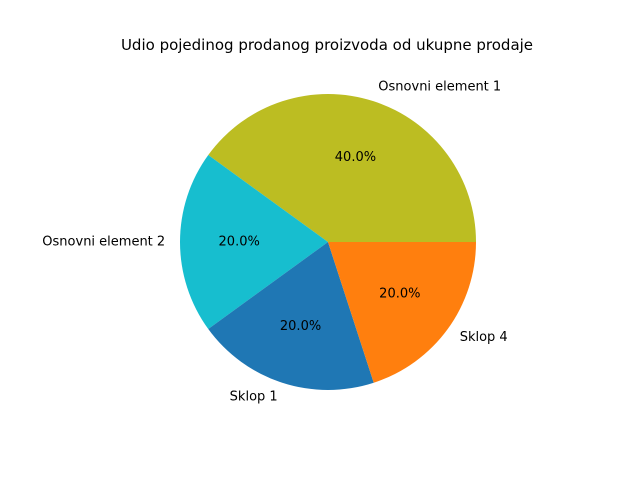  What do you see at coordinates (439, 87) in the screenshot?
I see `slice-label-osnovni-element-1: Osnovni element 1` at bounding box center [439, 87].